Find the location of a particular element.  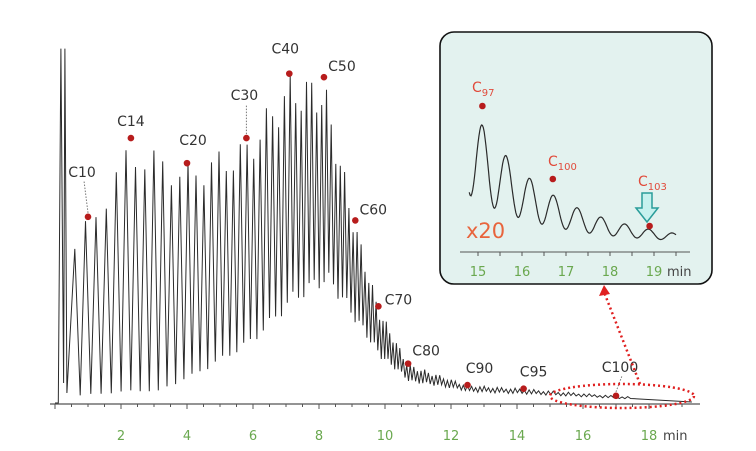

peak-label: C10 is located at coordinates (82, 173).